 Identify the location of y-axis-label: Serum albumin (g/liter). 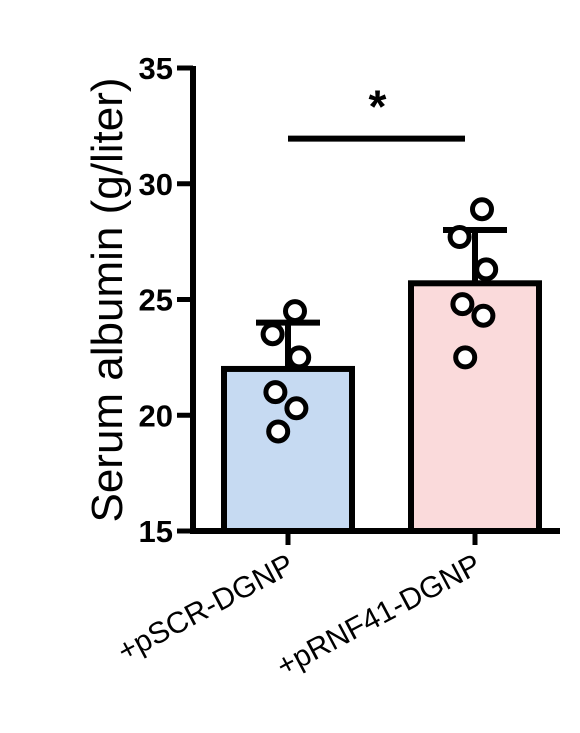
(107, 299).